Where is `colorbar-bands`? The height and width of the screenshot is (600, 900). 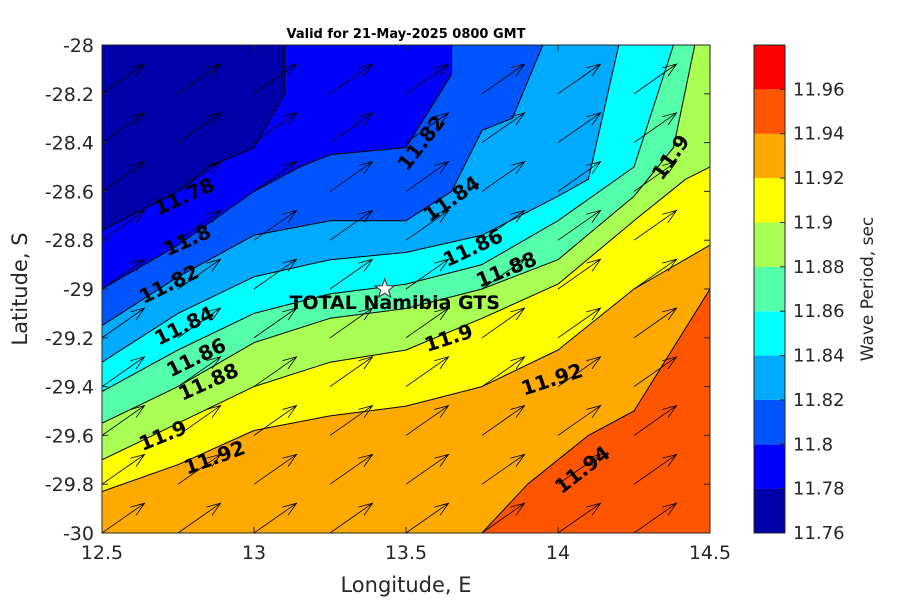 colorbar-bands is located at coordinates (769, 289).